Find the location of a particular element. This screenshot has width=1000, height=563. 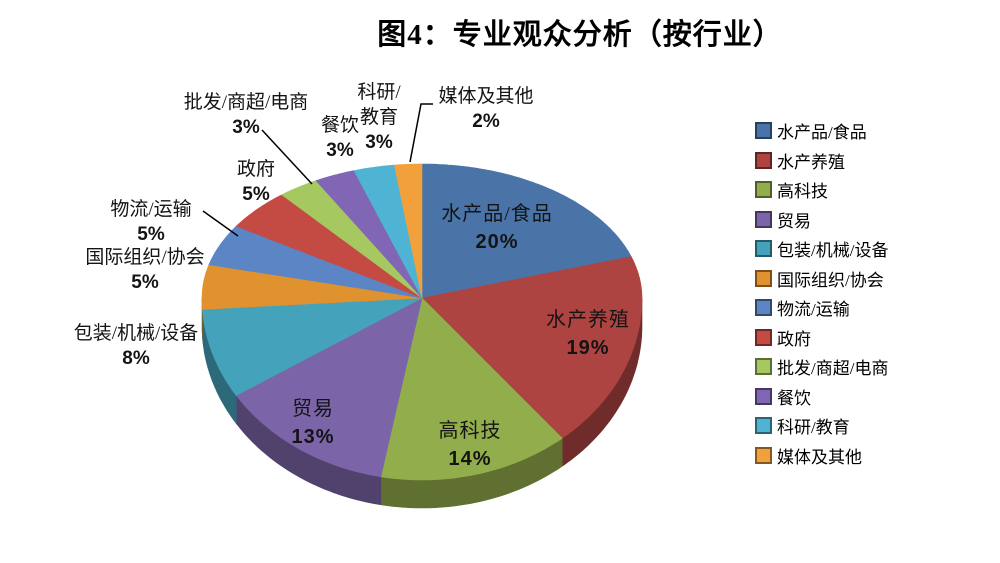

legend-label: 物流/运输 is located at coordinates (813, 310).